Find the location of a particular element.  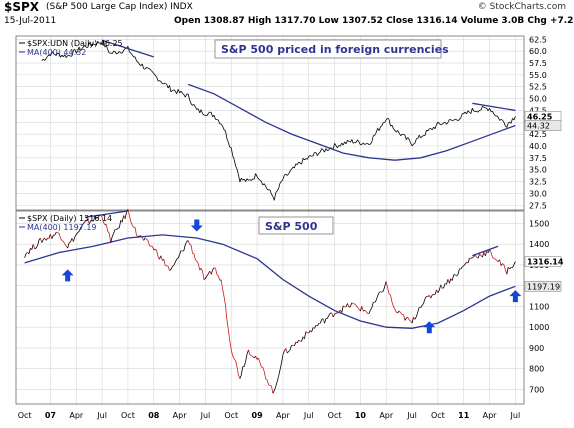

y-tick-label: 32.5 is located at coordinates (538, 182).